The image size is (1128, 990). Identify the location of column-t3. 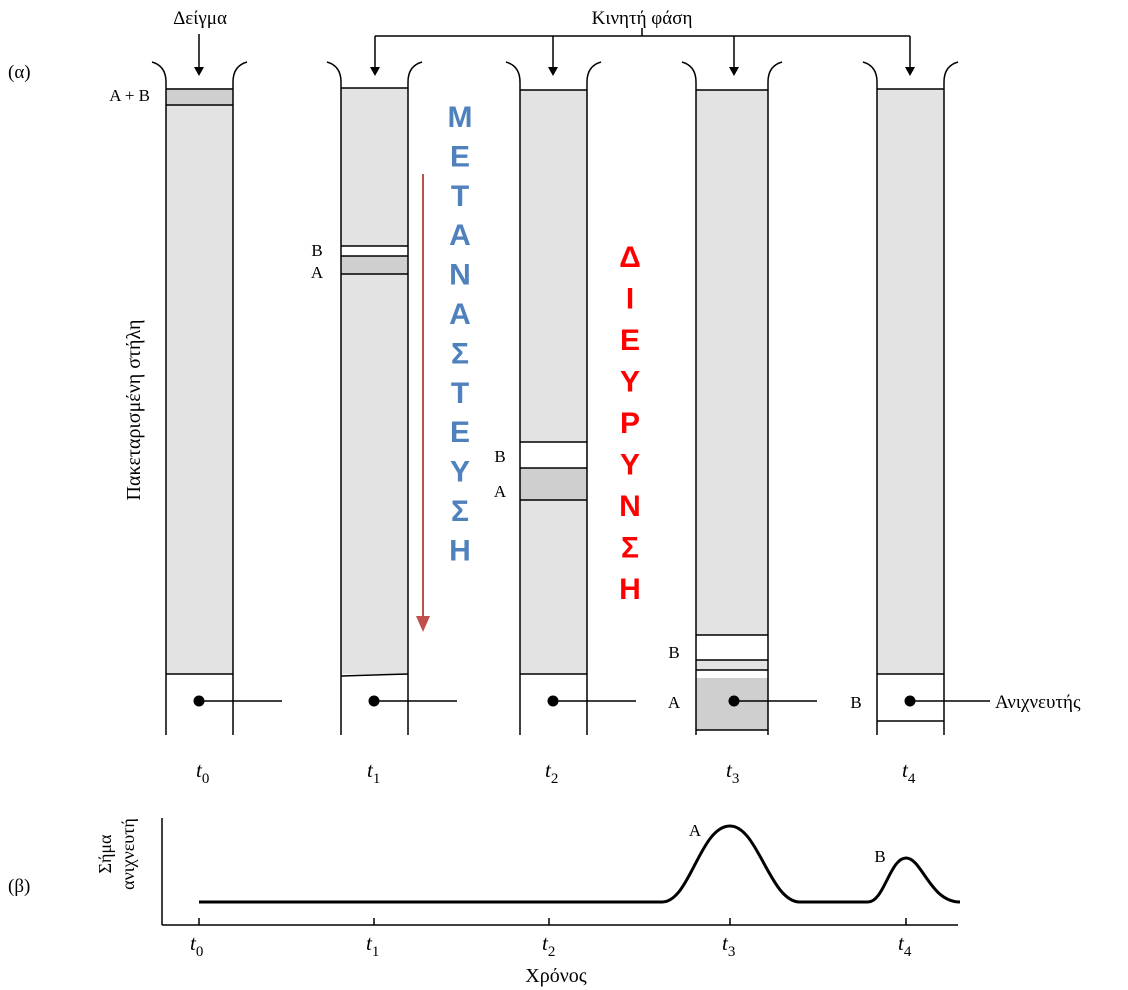
(749, 398).